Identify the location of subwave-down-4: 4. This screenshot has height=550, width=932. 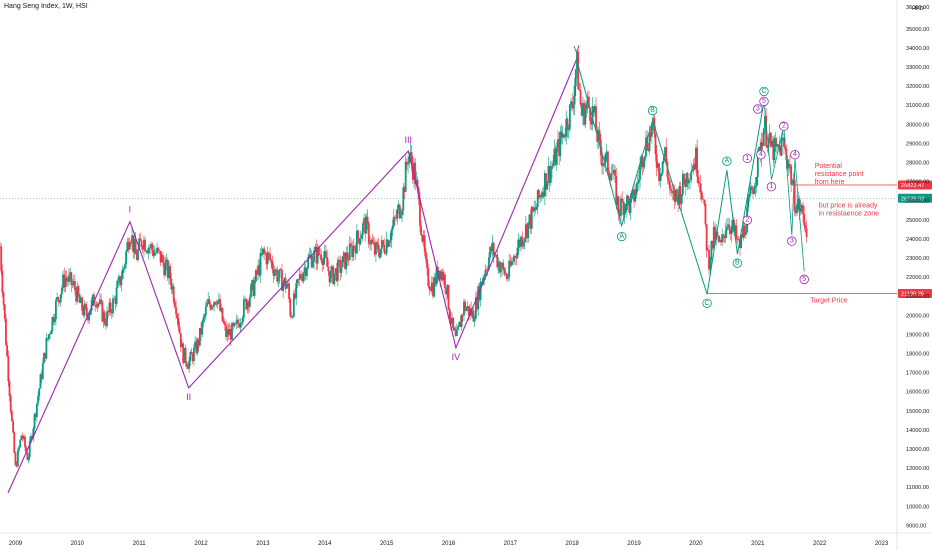
(795, 154).